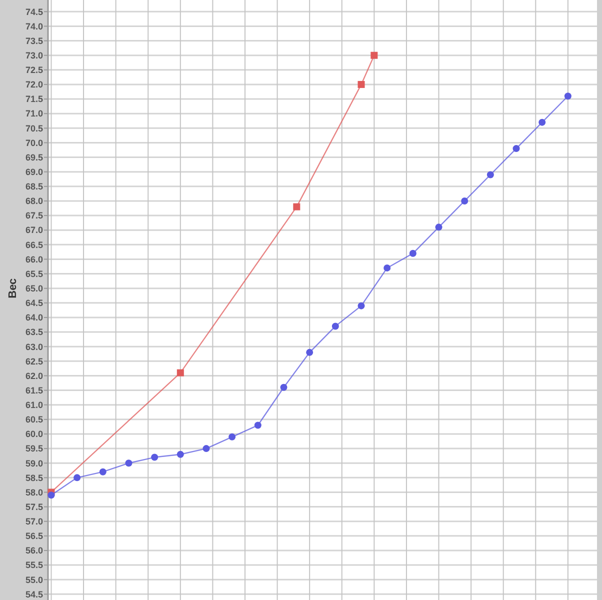 This screenshot has height=600, width=602. Describe the element at coordinates (34, 332) in the screenshot. I see `y-tick-label: 63.5` at that location.